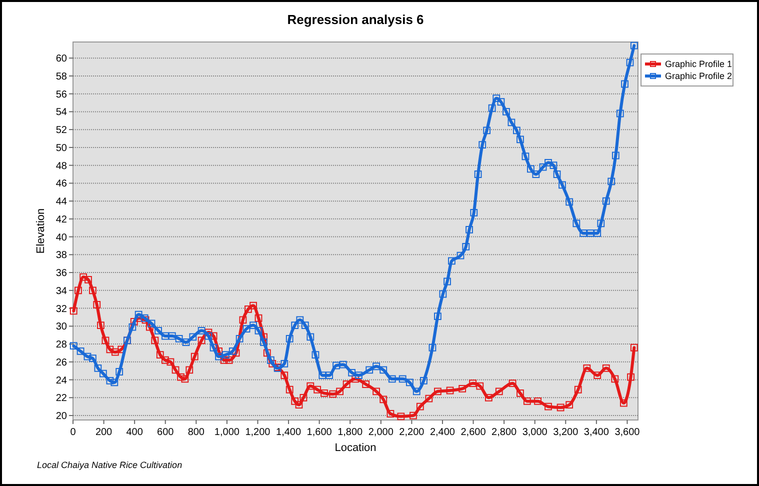 The width and height of the screenshot is (759, 486). I want to click on x-tick-label: 2,400, so click(443, 432).